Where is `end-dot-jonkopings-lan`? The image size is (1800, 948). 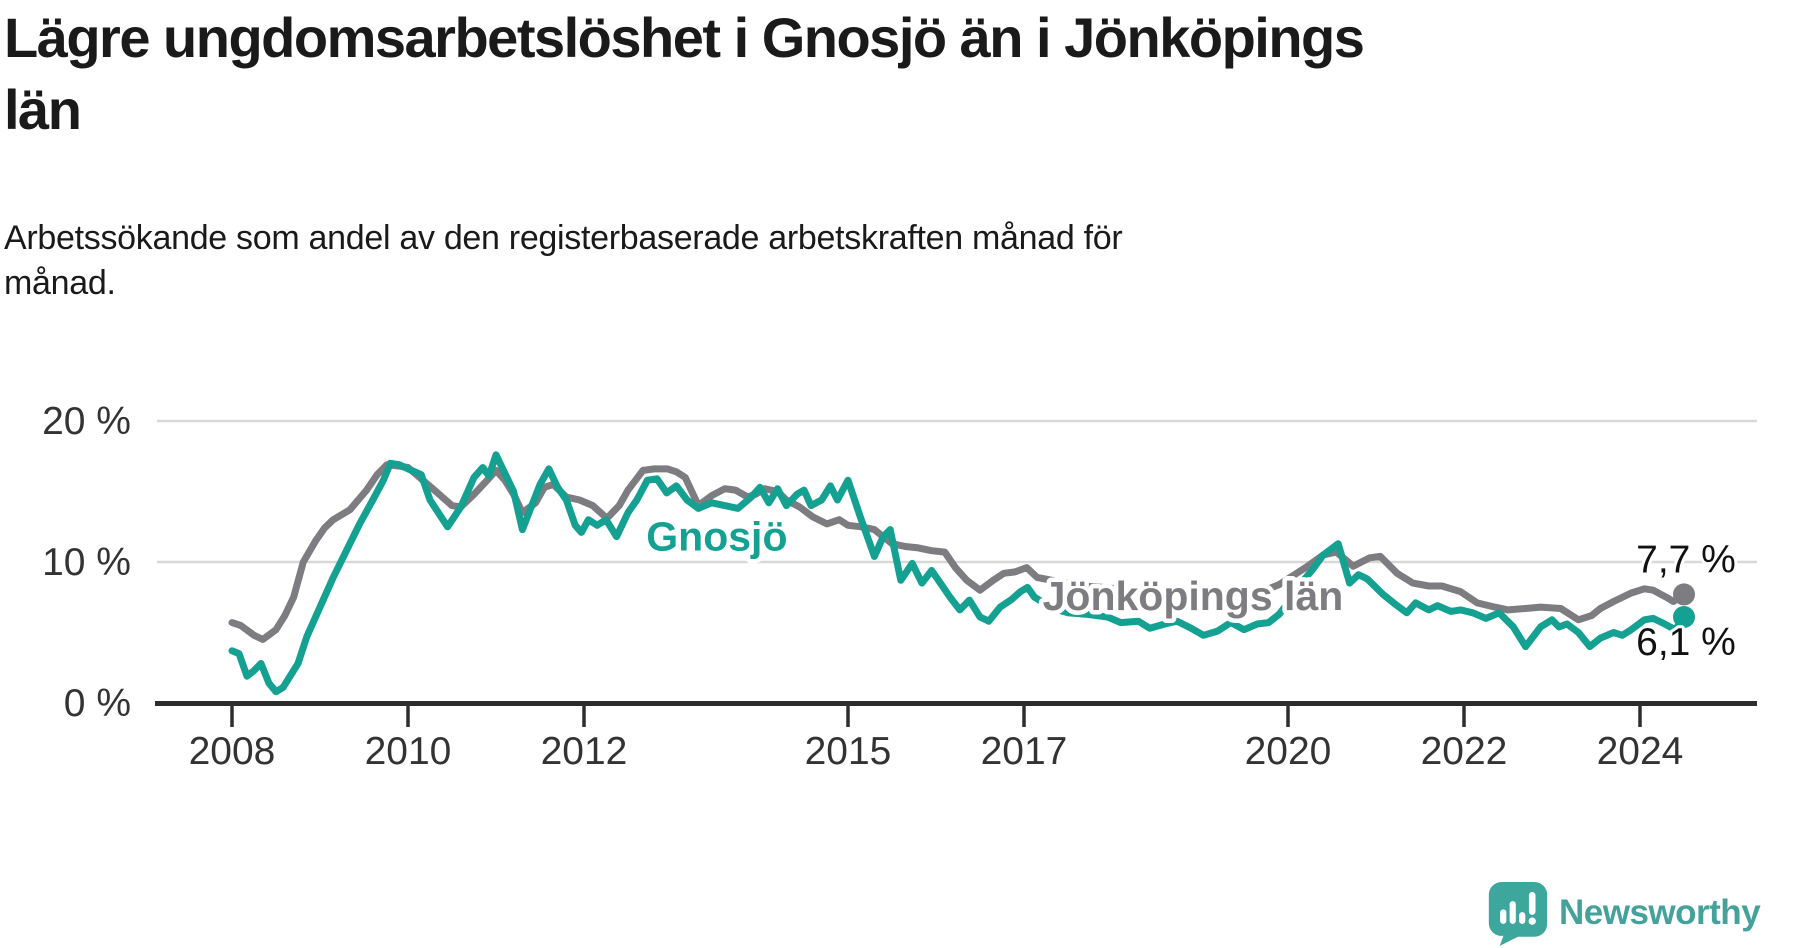
end-dot-jonkopings-lan is located at coordinates (1684, 594).